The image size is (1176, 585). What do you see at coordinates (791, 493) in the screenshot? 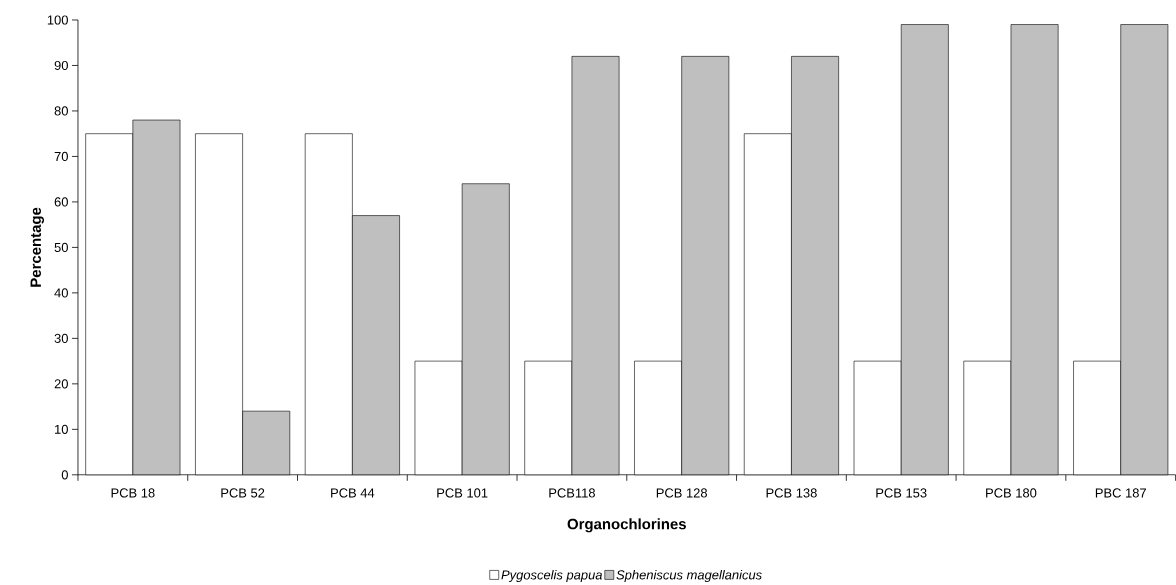
I see `x-tick-label: PCB 138` at bounding box center [791, 493].